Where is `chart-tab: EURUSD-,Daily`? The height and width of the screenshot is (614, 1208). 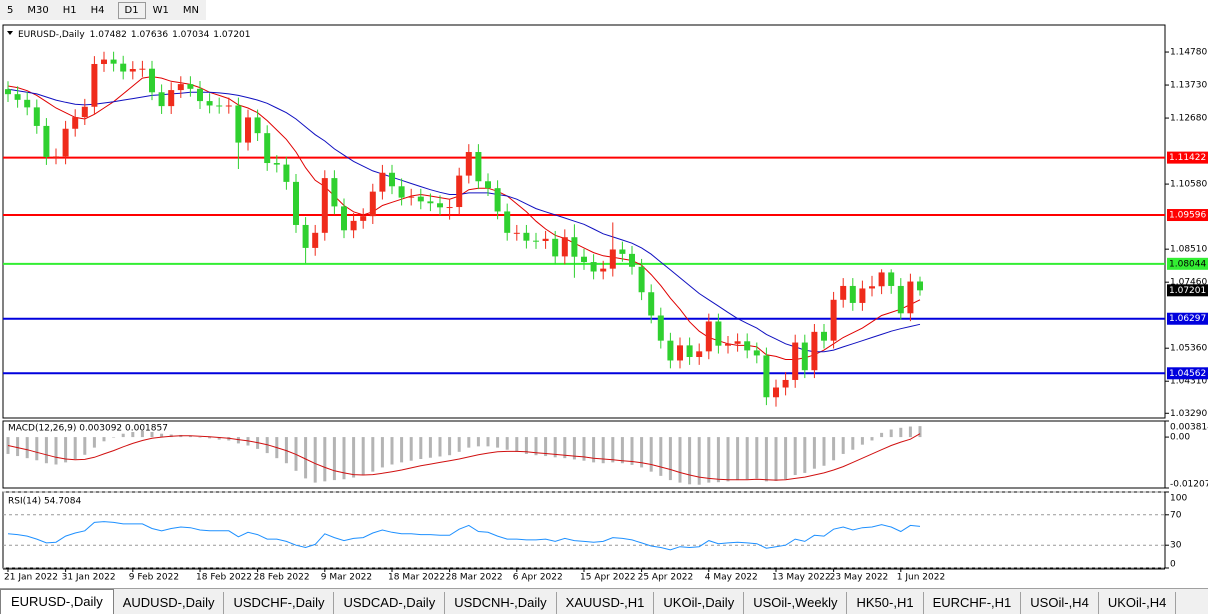
chart-tab: EURUSD-,Daily is located at coordinates (57, 601).